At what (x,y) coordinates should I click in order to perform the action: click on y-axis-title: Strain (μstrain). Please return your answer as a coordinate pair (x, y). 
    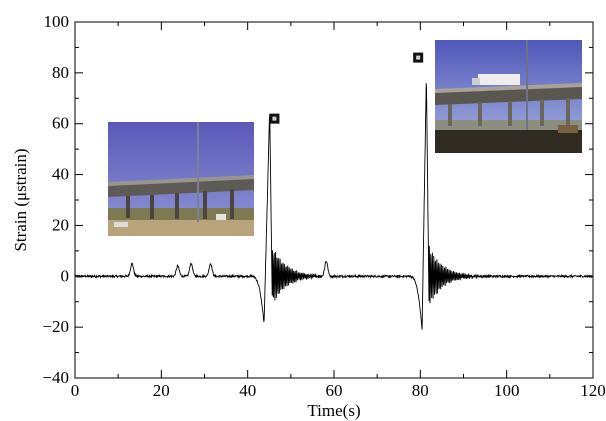
    Looking at the image, I should click on (20, 199).